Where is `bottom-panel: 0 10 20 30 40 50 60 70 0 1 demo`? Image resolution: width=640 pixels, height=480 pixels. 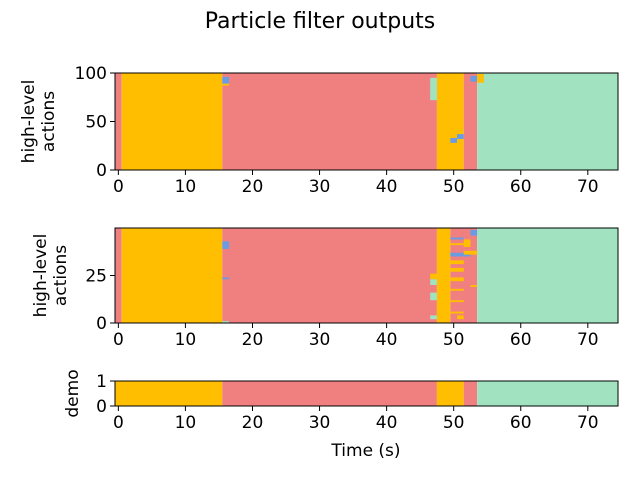
bottom-panel: 0 10 20 30 40 50 60 70 0 1 demo is located at coordinates (341, 401).